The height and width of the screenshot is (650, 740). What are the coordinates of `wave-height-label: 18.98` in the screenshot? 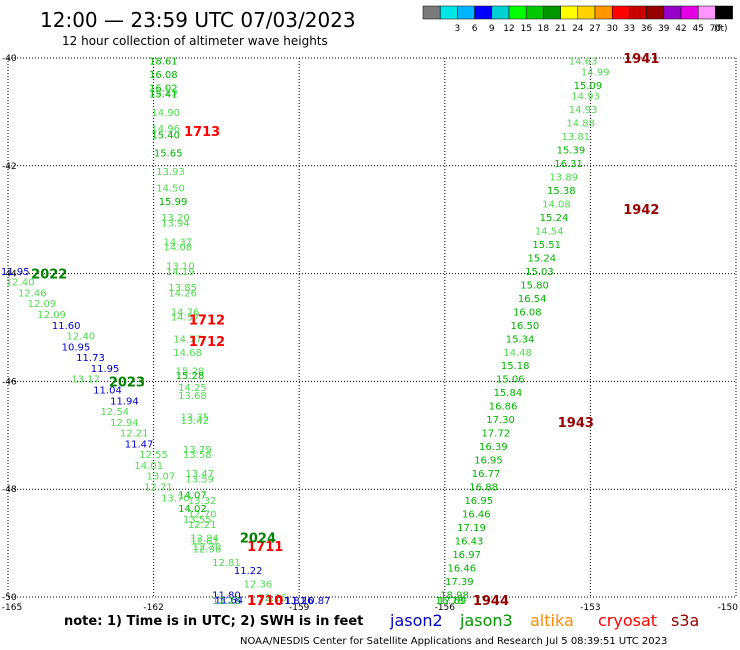 It's located at (454, 595).